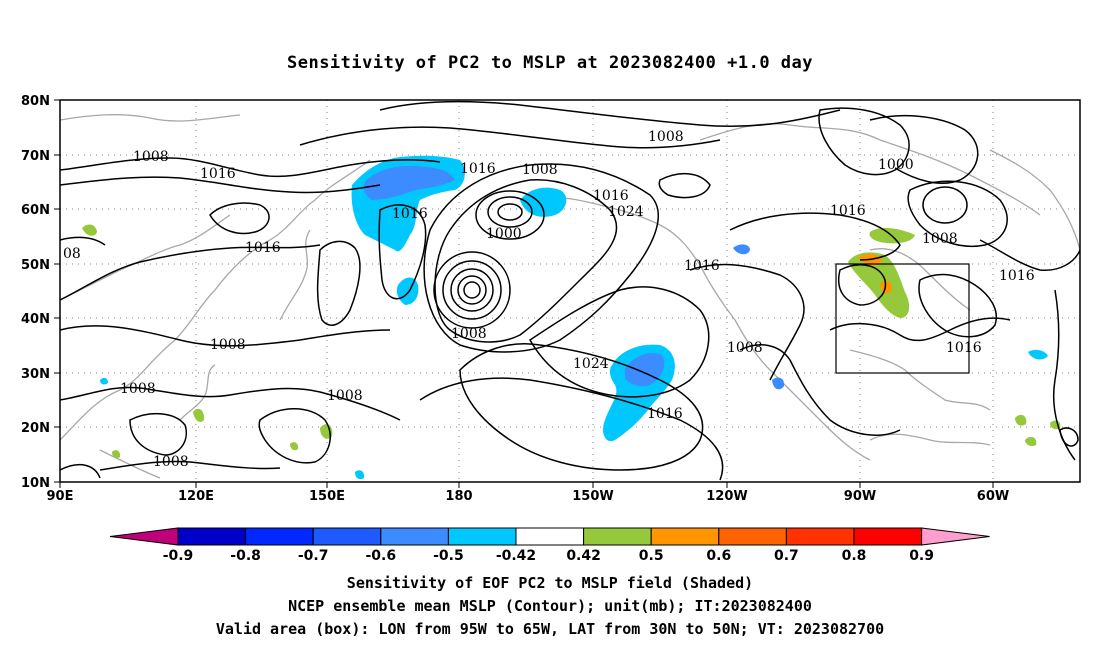 This screenshot has height=650, width=1100. What do you see at coordinates (327, 496) in the screenshot?
I see `lon-label-150e: 150E` at bounding box center [327, 496].